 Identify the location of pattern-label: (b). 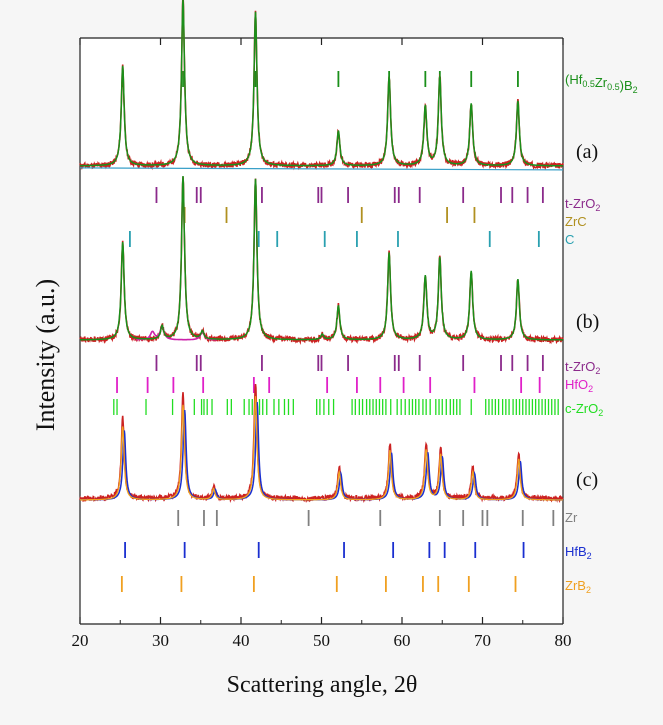
(587, 322).